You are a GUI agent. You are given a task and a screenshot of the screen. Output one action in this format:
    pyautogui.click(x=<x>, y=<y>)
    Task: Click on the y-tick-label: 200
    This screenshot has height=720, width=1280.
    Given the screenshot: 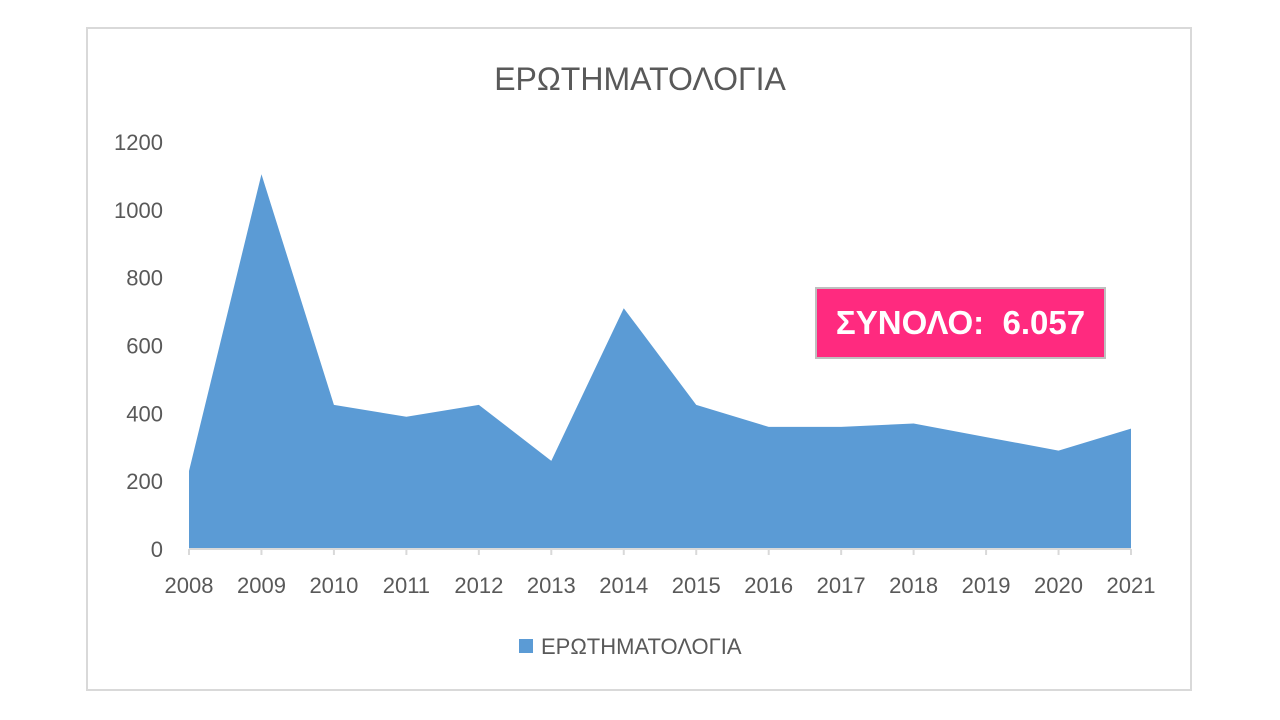 What is the action you would take?
    pyautogui.click(x=144, y=481)
    